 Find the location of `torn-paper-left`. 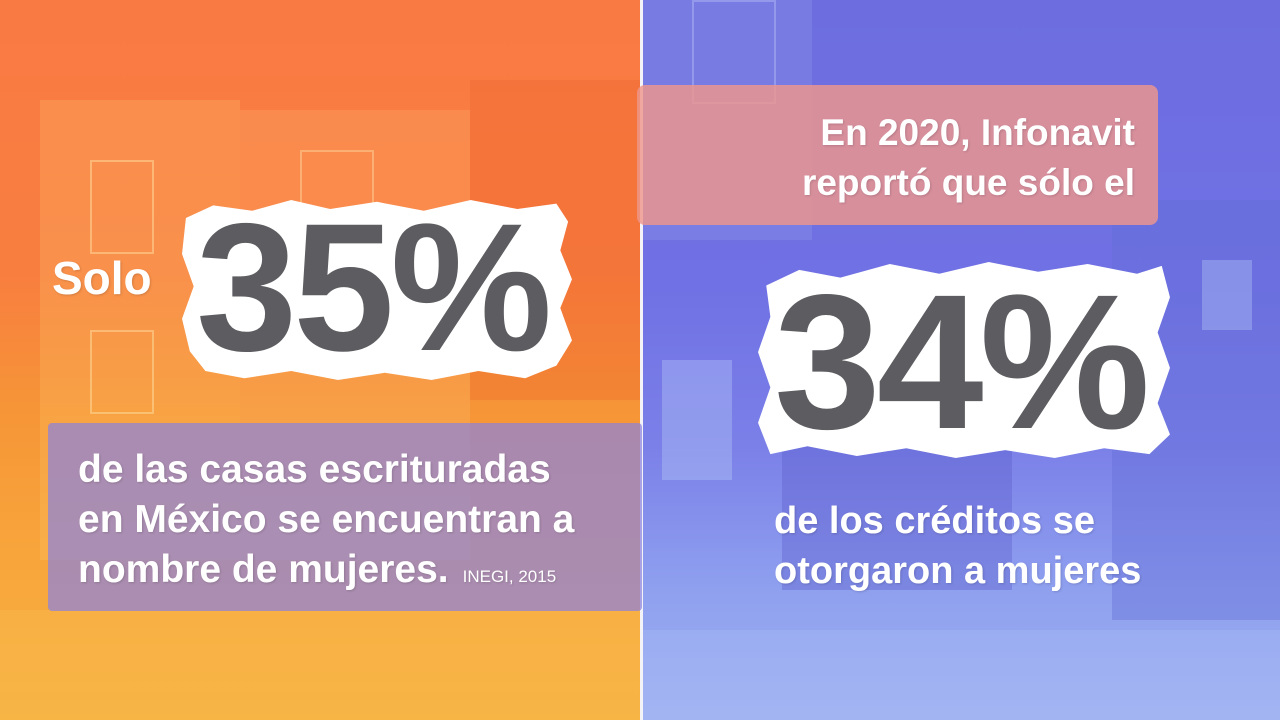

torn-paper-left is located at coordinates (377, 290).